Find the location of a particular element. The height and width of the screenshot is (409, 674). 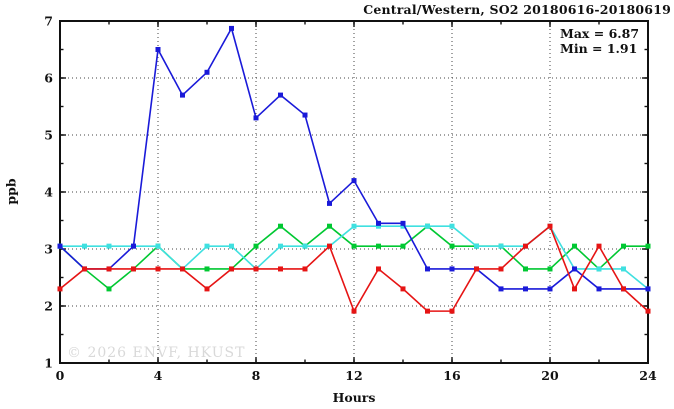

y-tick-label: 7 is located at coordinates (48, 21).